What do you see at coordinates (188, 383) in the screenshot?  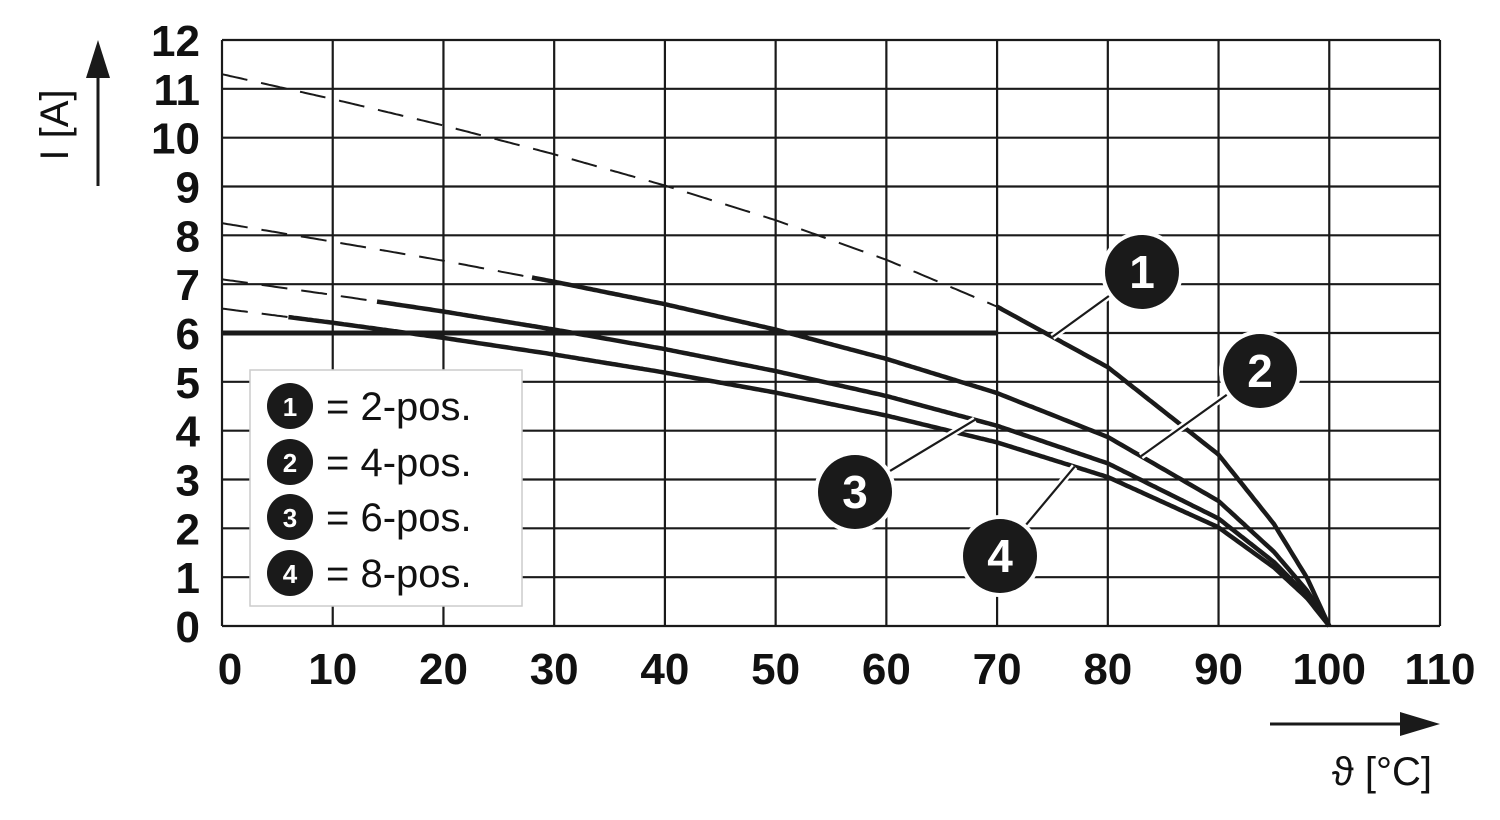 I see `y-tick-label: 5` at bounding box center [188, 383].